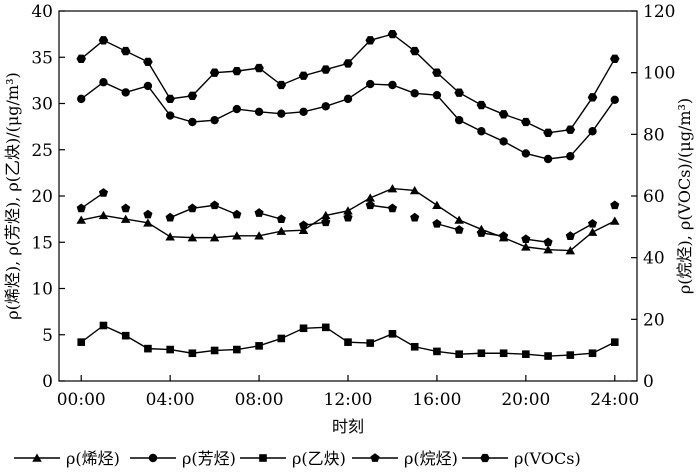 Image resolution: width=700 pixels, height=472 pixels. I want to click on legend-item: ρ(VOCs), so click(521, 458).